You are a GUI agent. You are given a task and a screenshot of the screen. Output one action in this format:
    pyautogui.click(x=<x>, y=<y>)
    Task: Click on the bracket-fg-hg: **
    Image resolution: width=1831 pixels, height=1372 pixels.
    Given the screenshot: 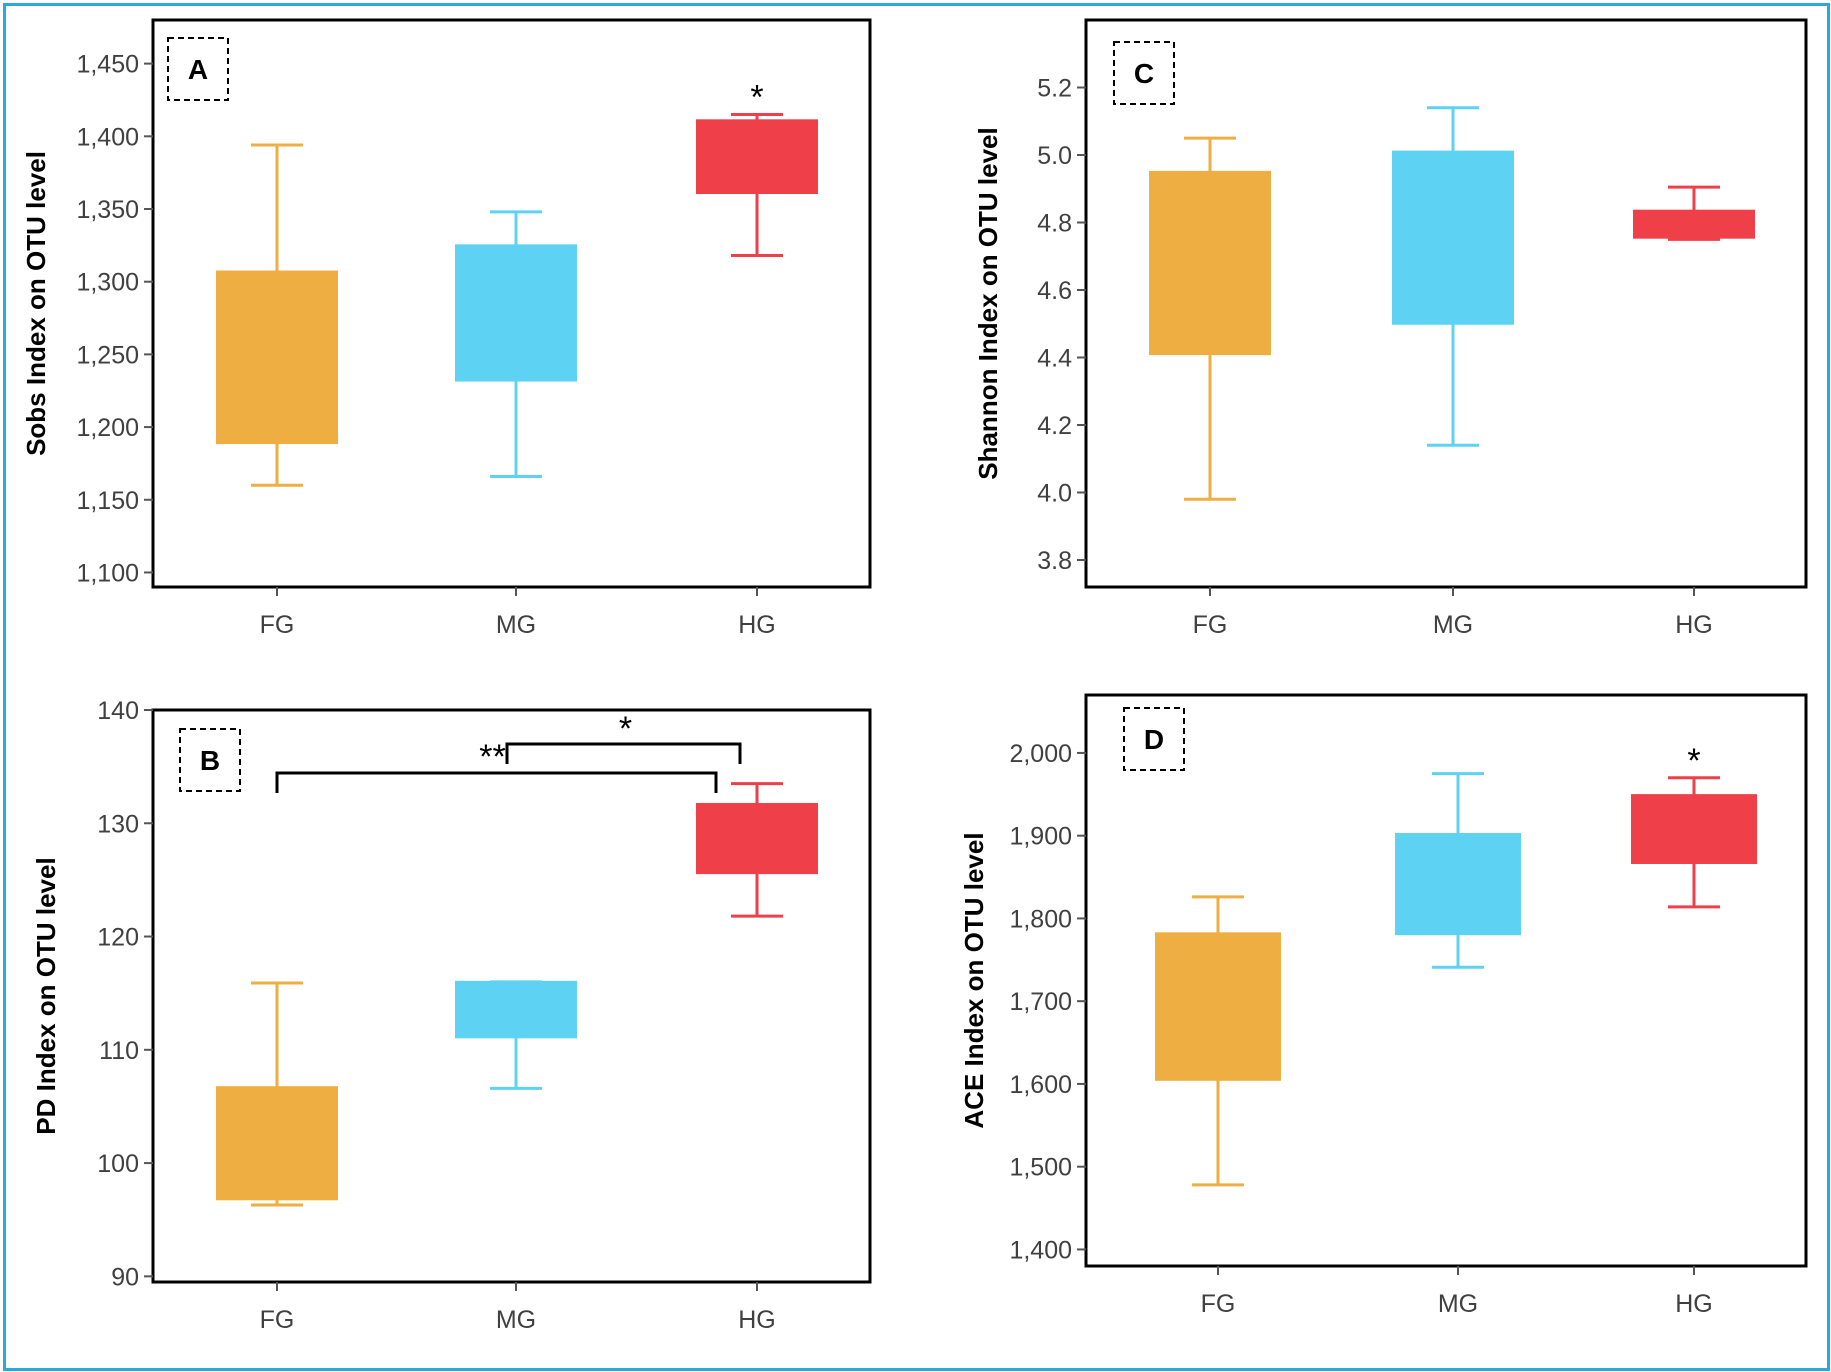 What is the action you would take?
    pyautogui.click(x=496, y=765)
    